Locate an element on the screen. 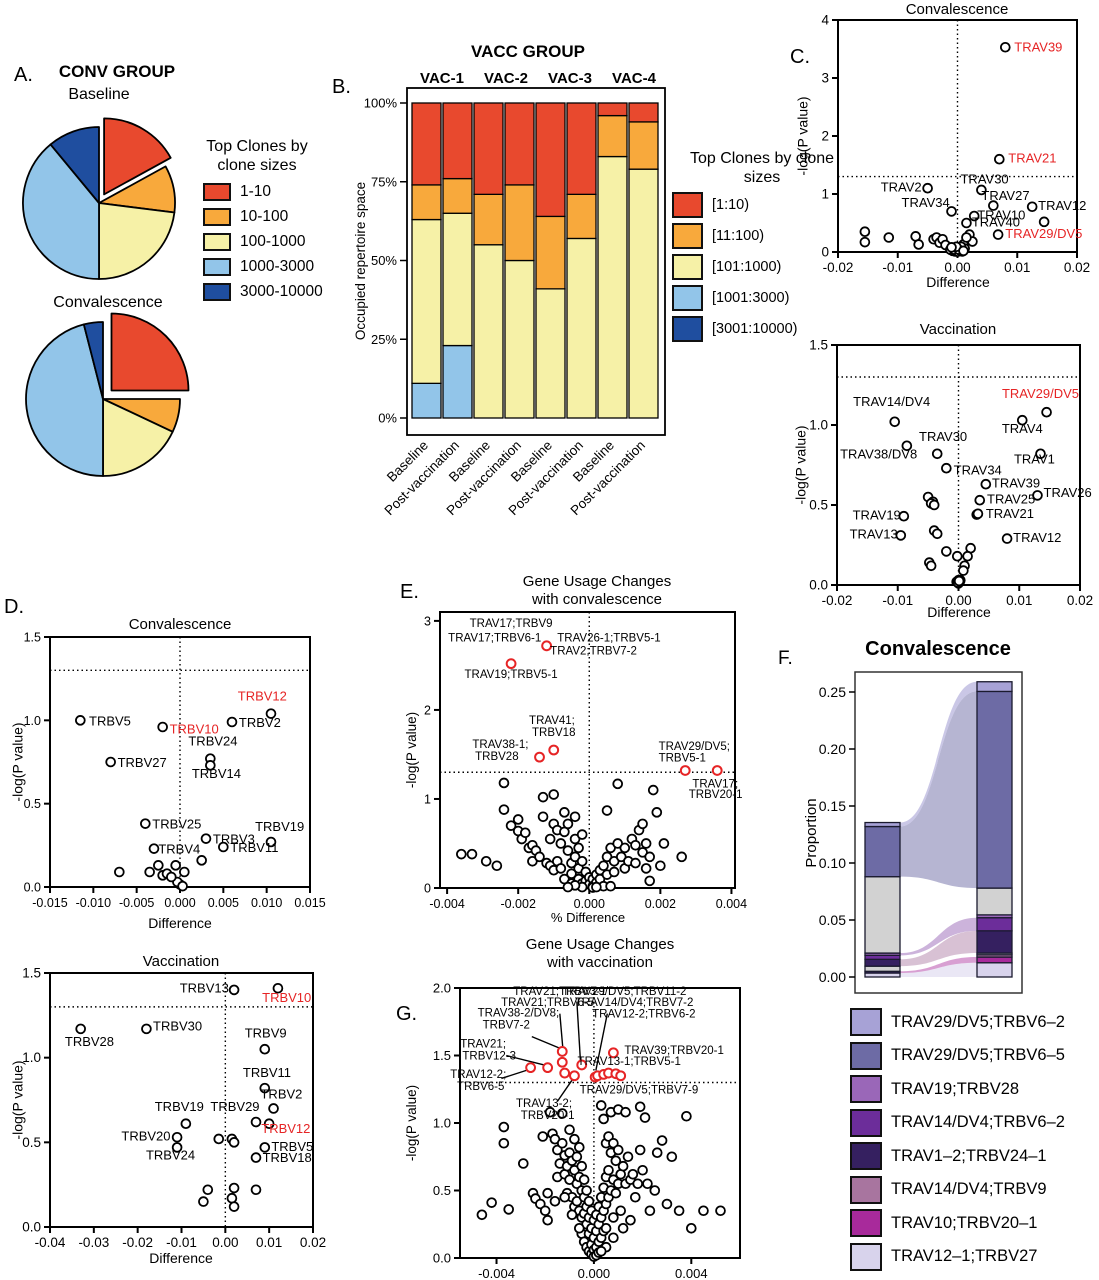 The height and width of the screenshot is (1280, 1099). y-tick-label: 1.0 is located at coordinates (31, 1057).